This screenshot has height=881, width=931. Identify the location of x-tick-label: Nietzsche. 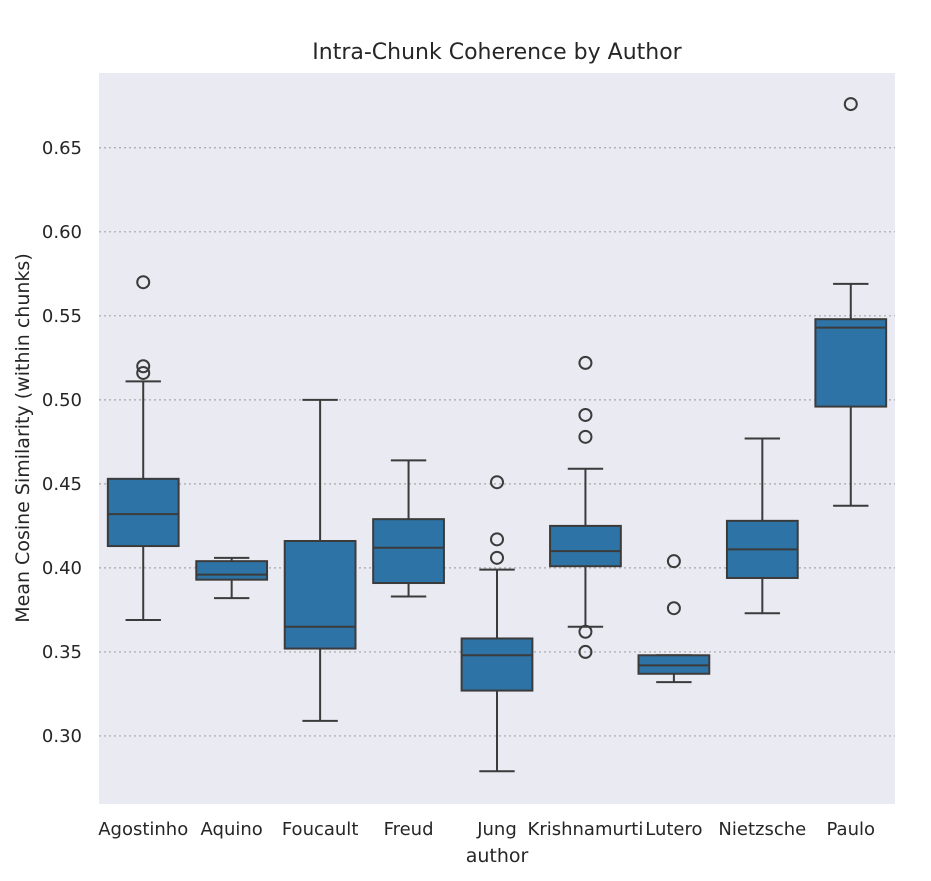
(762, 829).